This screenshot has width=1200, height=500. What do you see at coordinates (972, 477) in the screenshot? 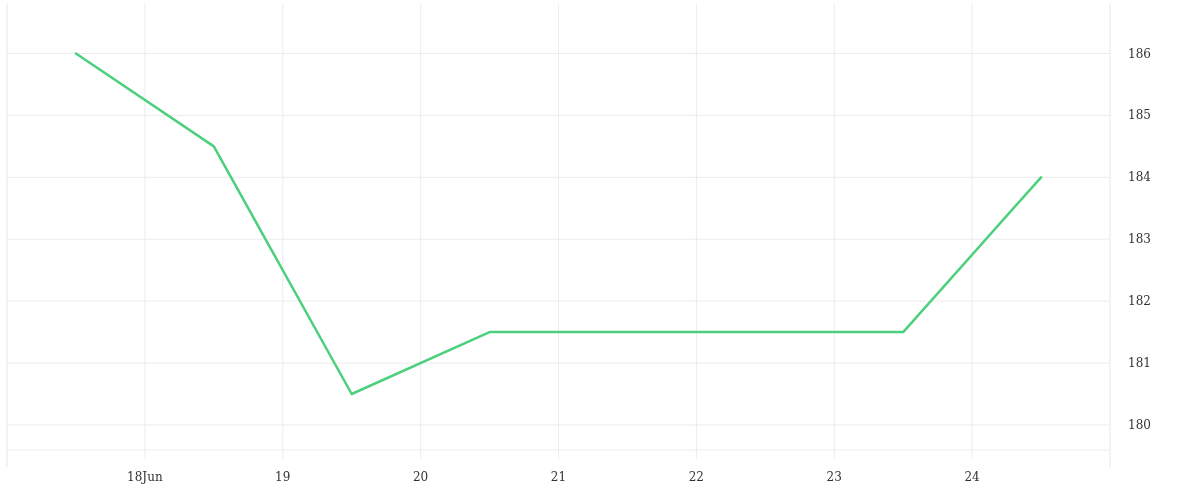
I see `x-tick-label: 24` at bounding box center [972, 477].